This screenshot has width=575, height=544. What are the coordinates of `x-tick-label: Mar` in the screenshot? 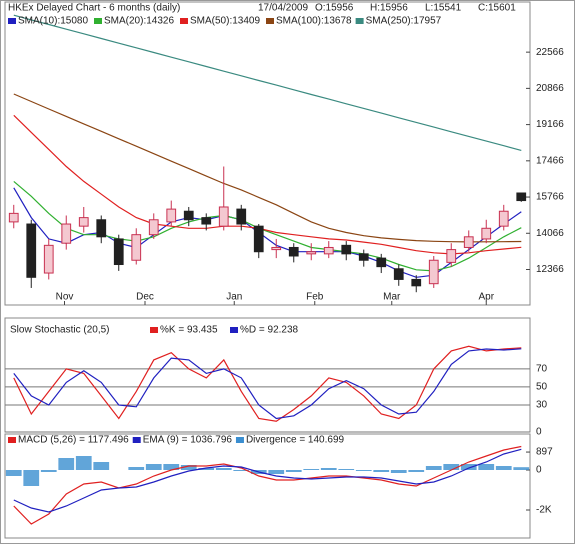 It's located at (392, 297).